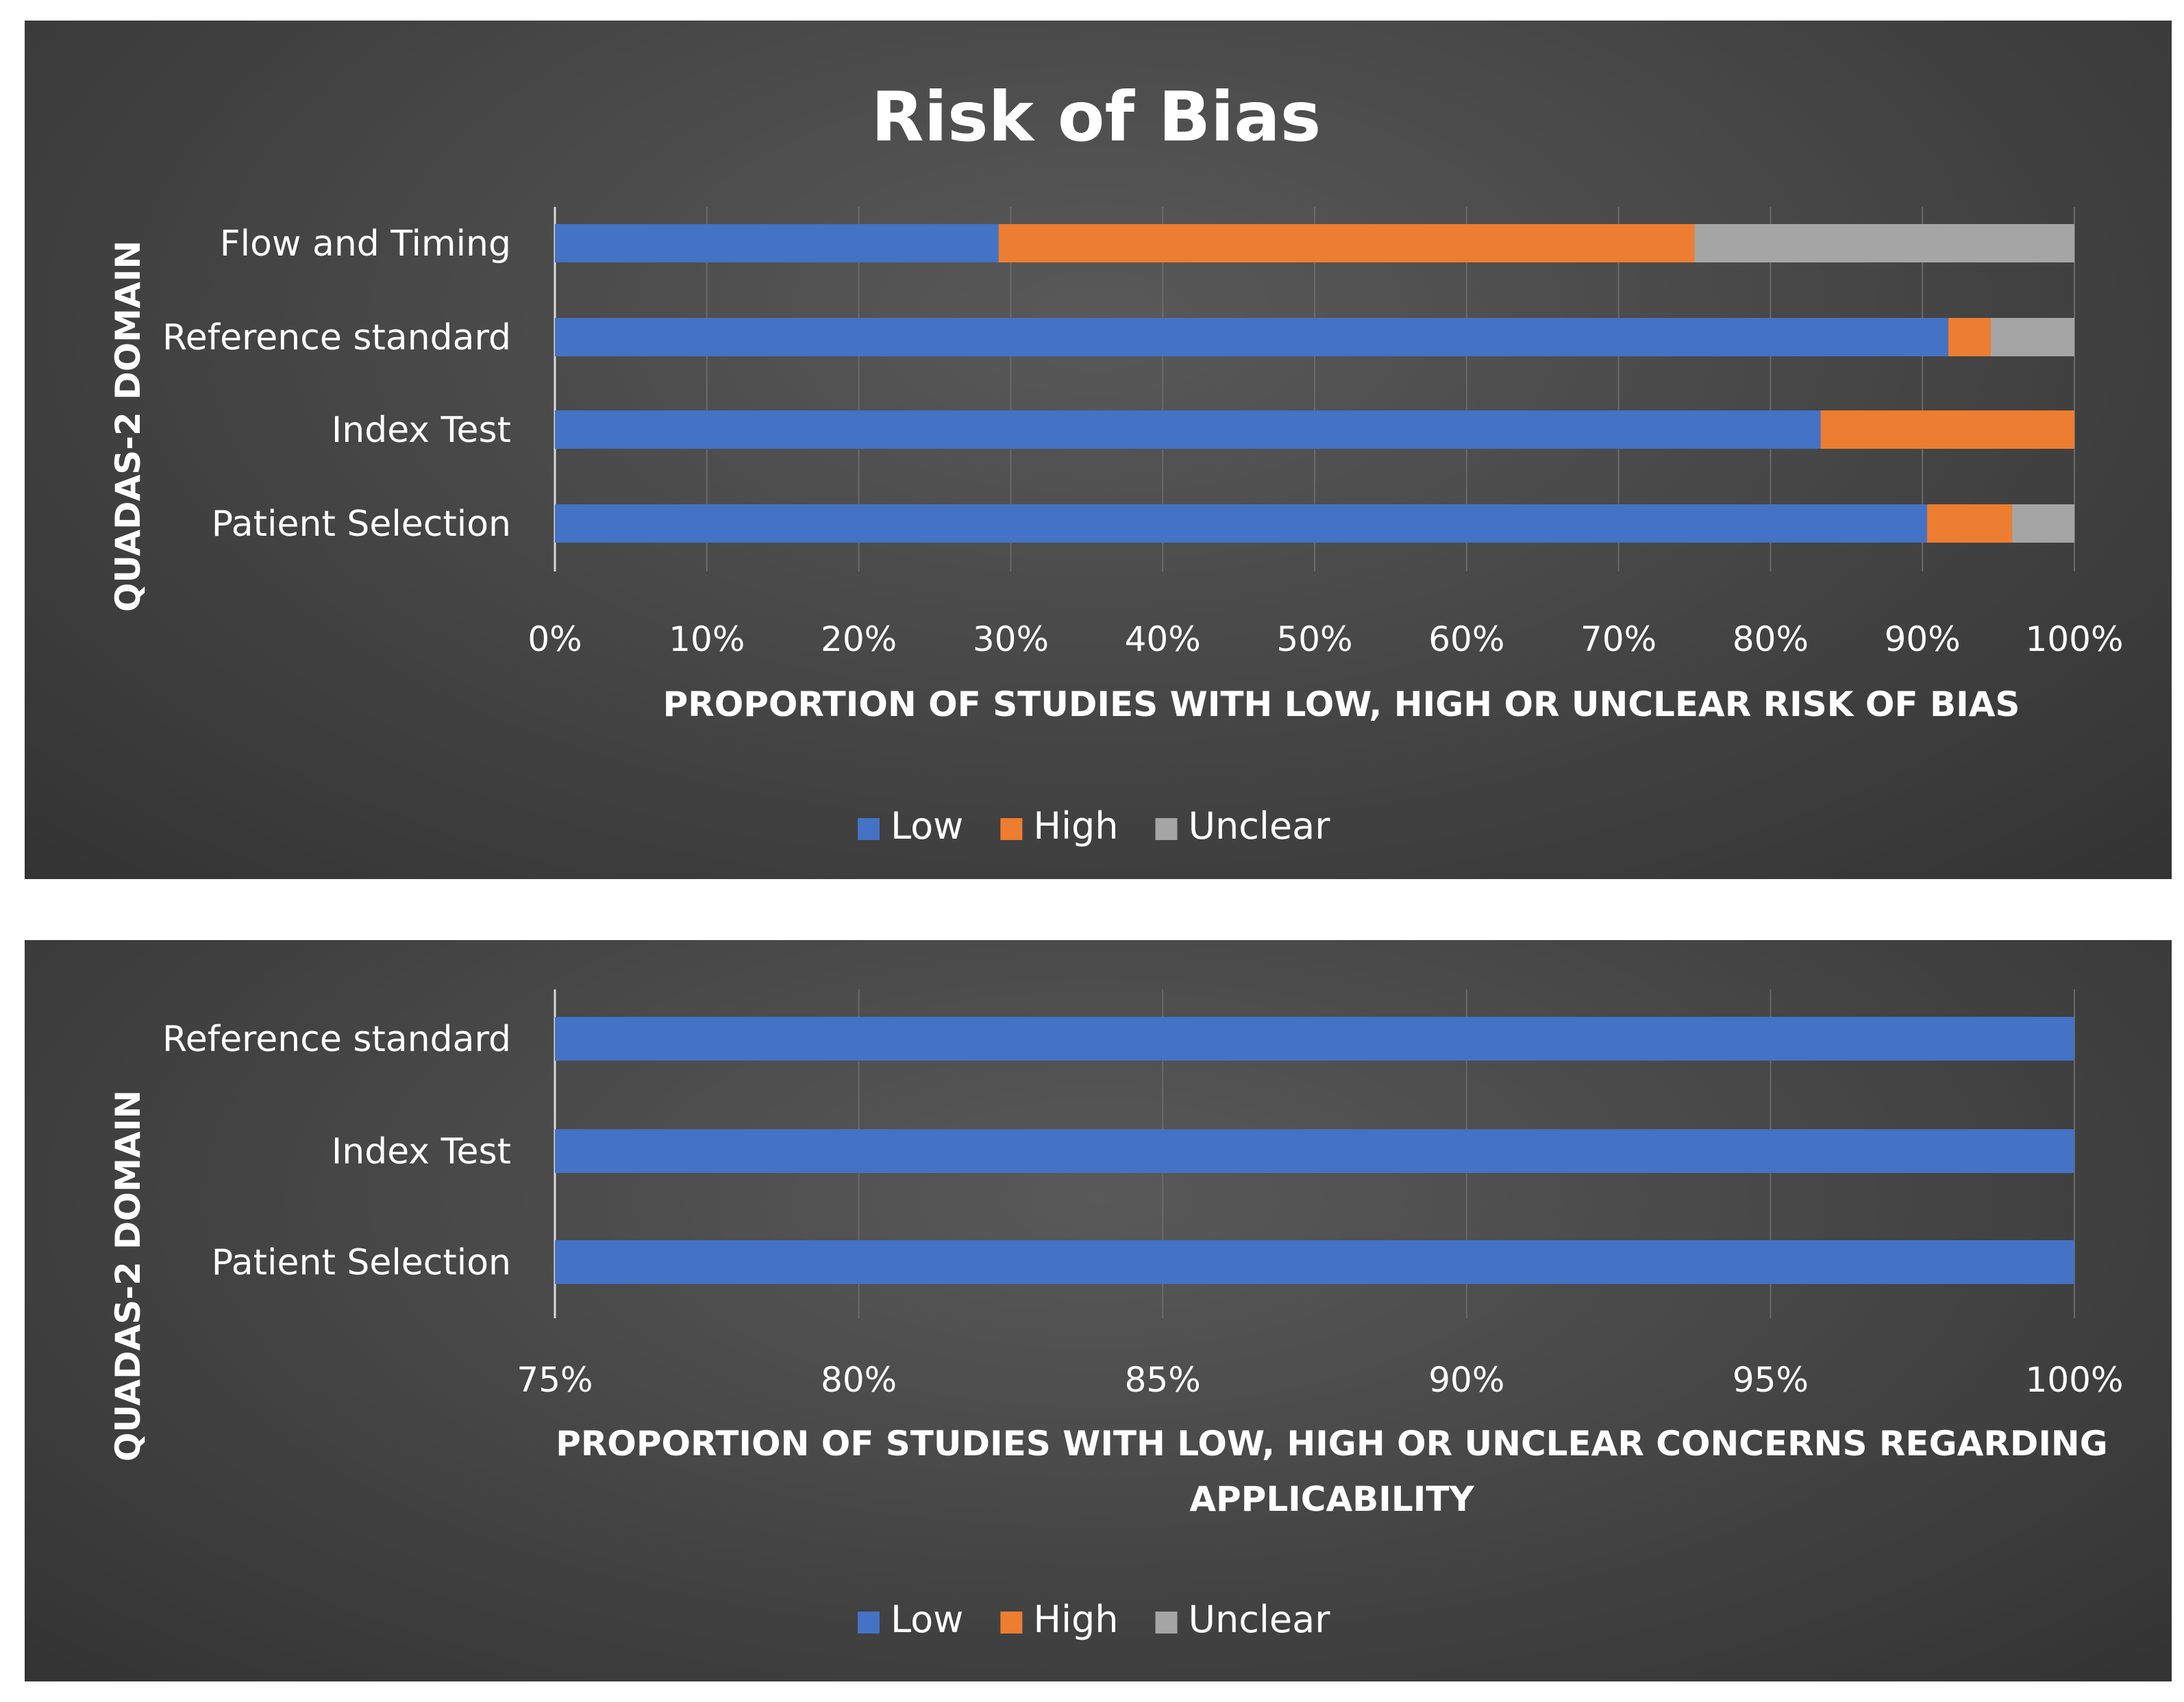 The image size is (2184, 1702). Describe the element at coordinates (707, 639) in the screenshot. I see `x-tick-label: 10%` at that location.